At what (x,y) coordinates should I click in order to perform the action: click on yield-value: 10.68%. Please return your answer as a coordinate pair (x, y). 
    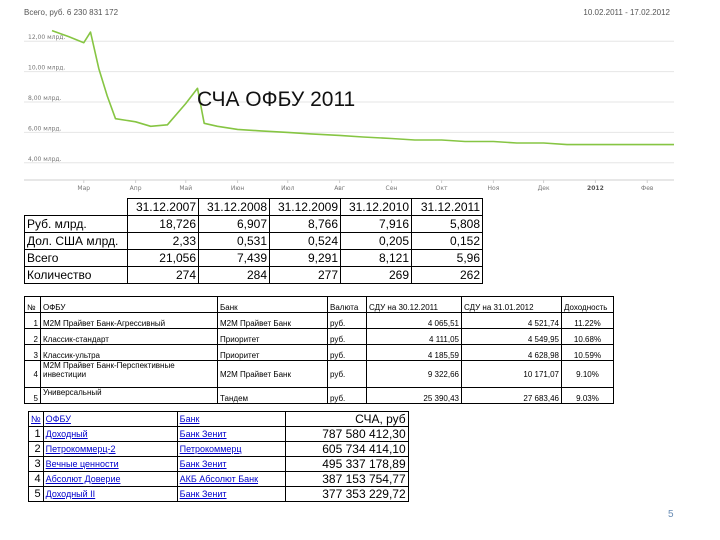
    Looking at the image, I should click on (587, 336).